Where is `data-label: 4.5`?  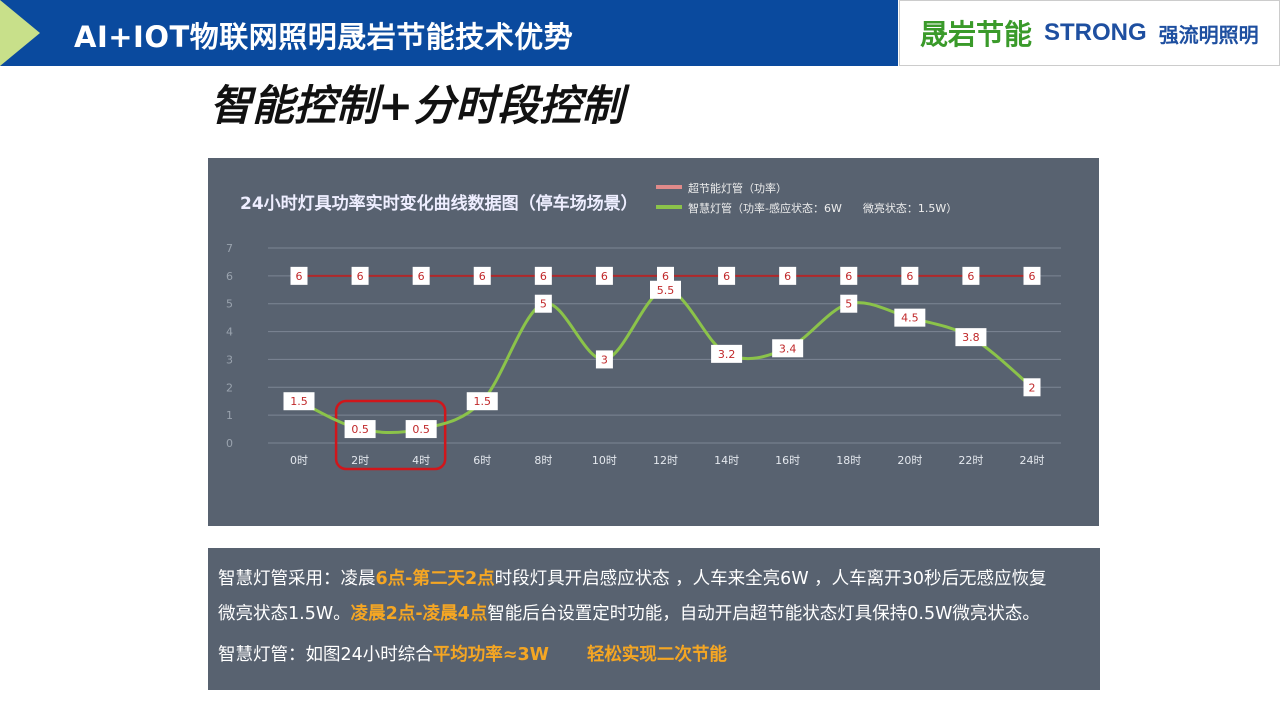
data-label: 4.5 is located at coordinates (910, 318).